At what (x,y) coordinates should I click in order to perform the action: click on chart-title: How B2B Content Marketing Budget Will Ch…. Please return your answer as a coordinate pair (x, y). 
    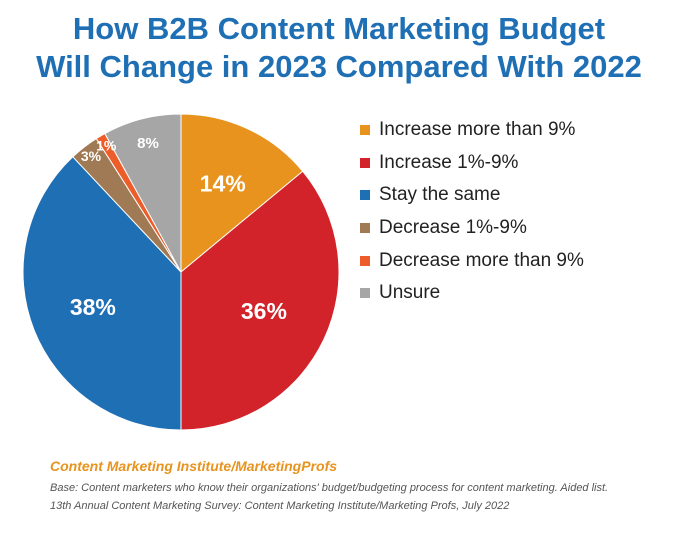
    Looking at the image, I should click on (339, 48).